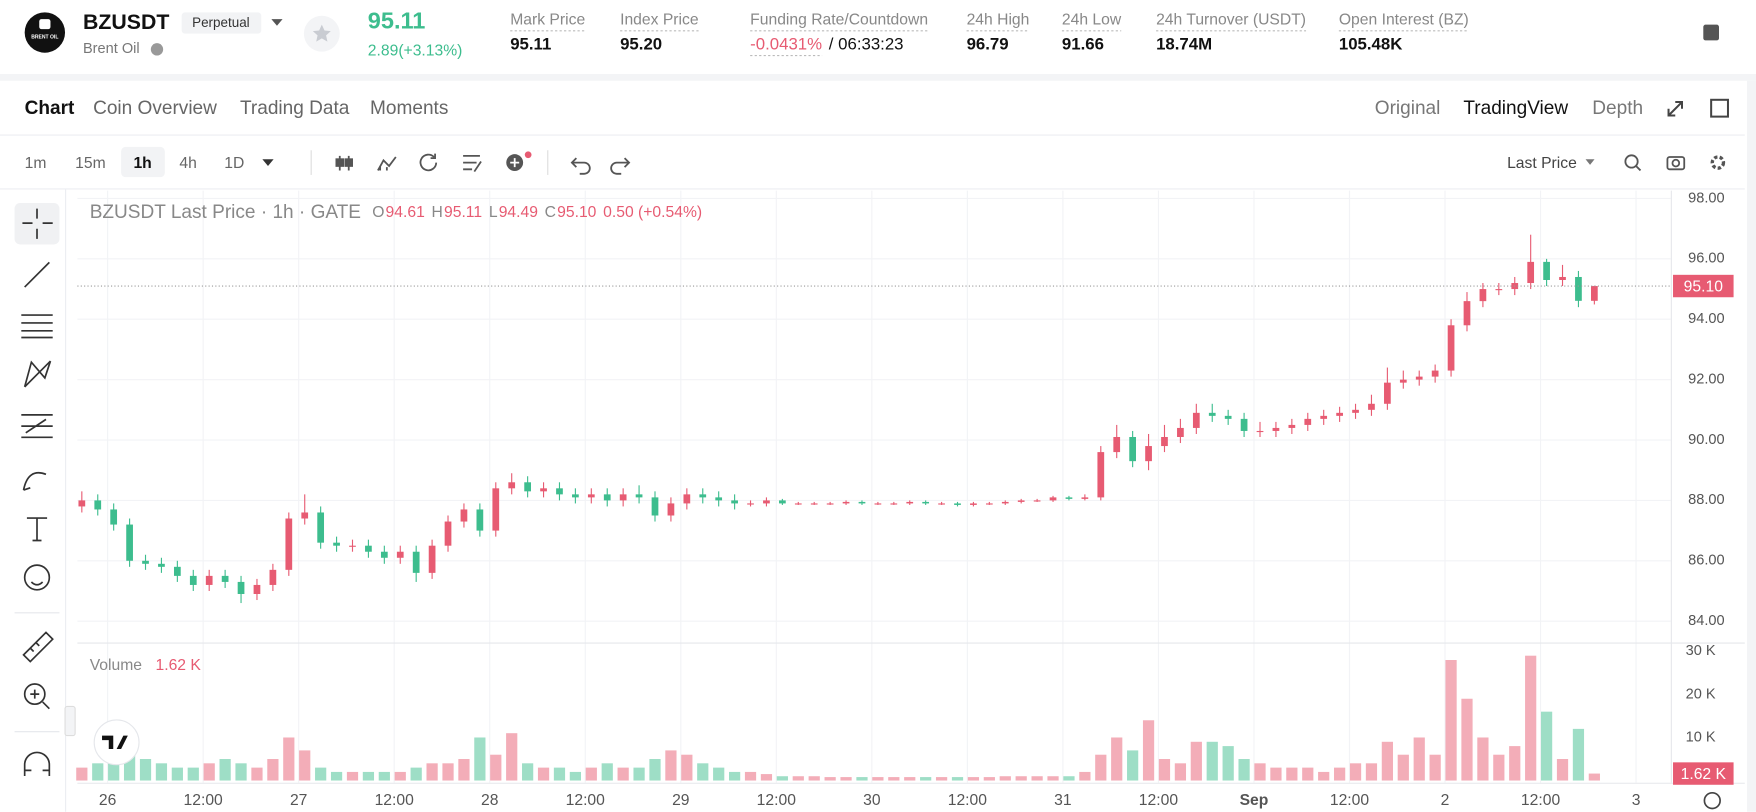 The height and width of the screenshot is (812, 1756). What do you see at coordinates (620, 166) in the screenshot?
I see `redo-icon` at bounding box center [620, 166].